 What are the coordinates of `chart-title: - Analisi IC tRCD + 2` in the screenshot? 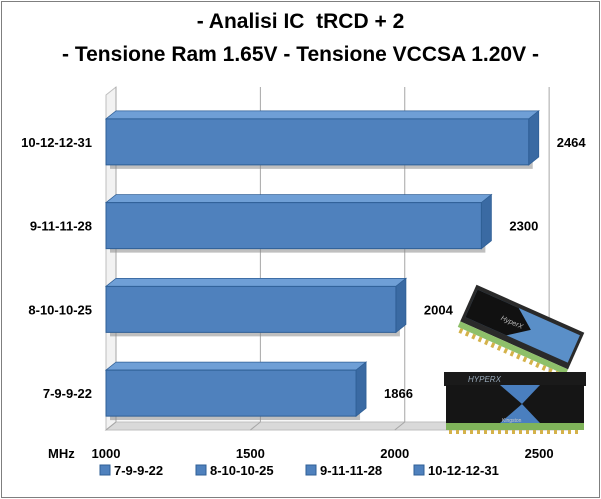 It's located at (300, 21).